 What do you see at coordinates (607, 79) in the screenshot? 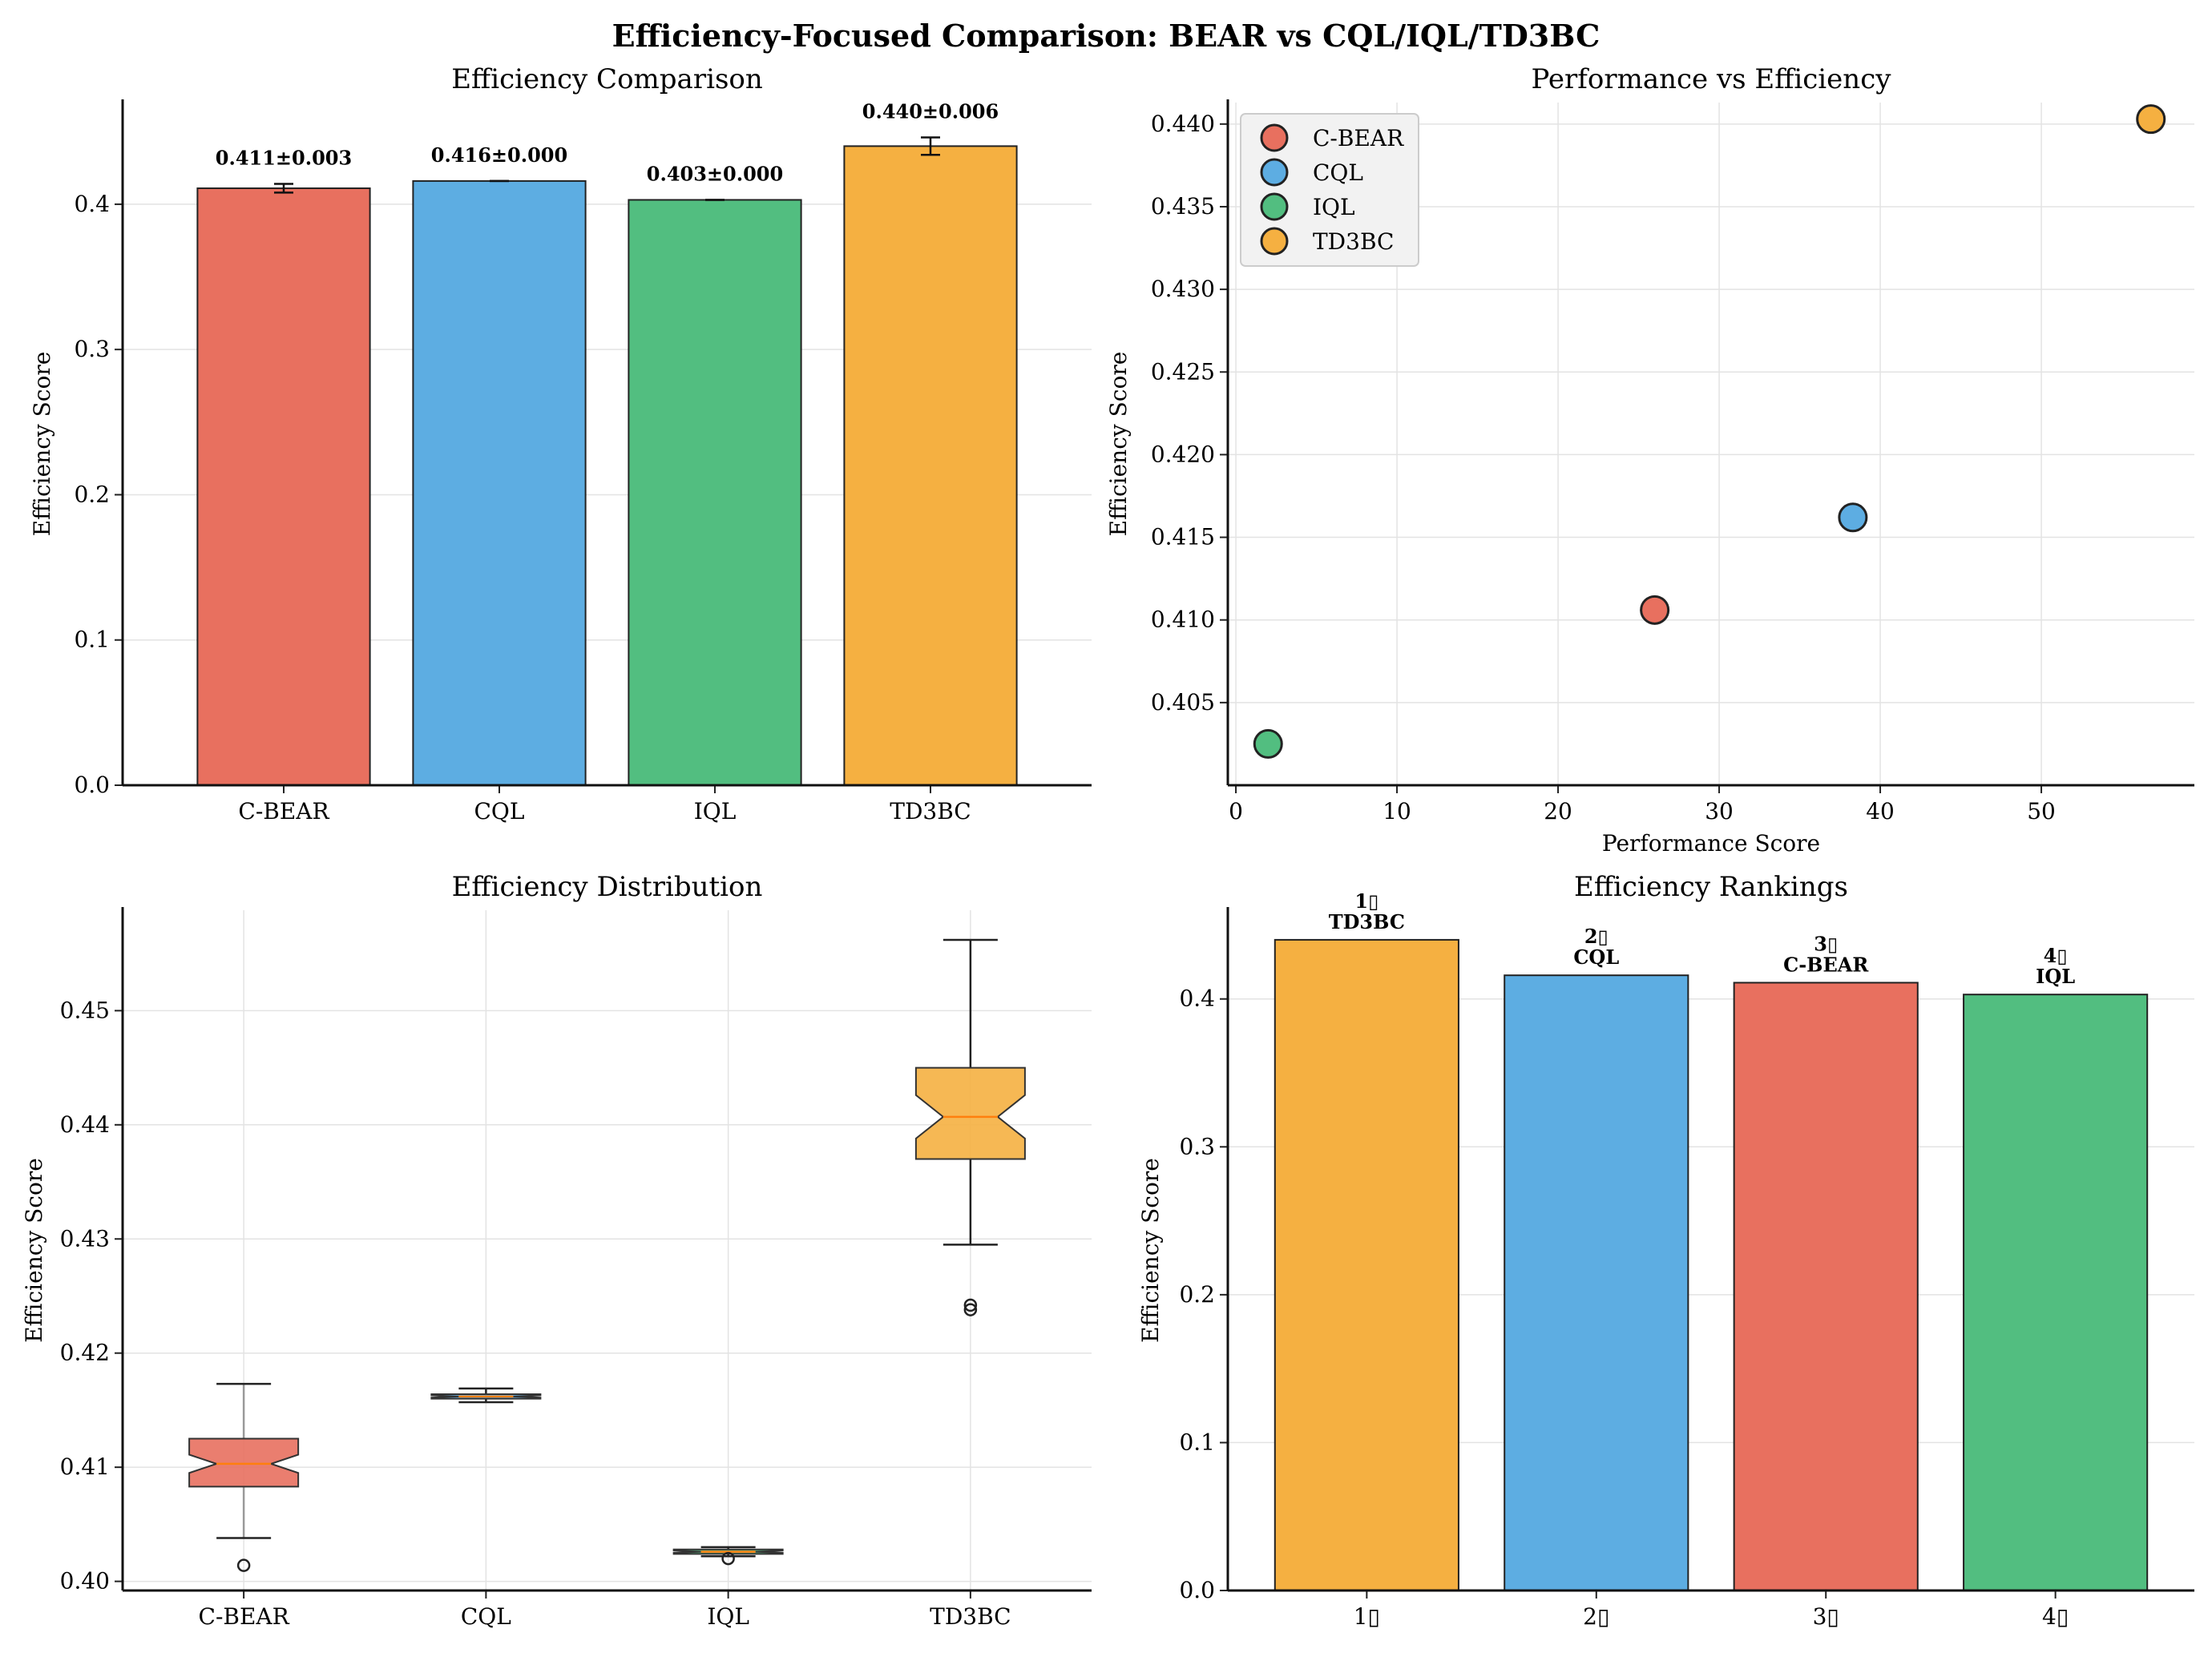
I see `panel-title: Efficiency Comparison` at bounding box center [607, 79].